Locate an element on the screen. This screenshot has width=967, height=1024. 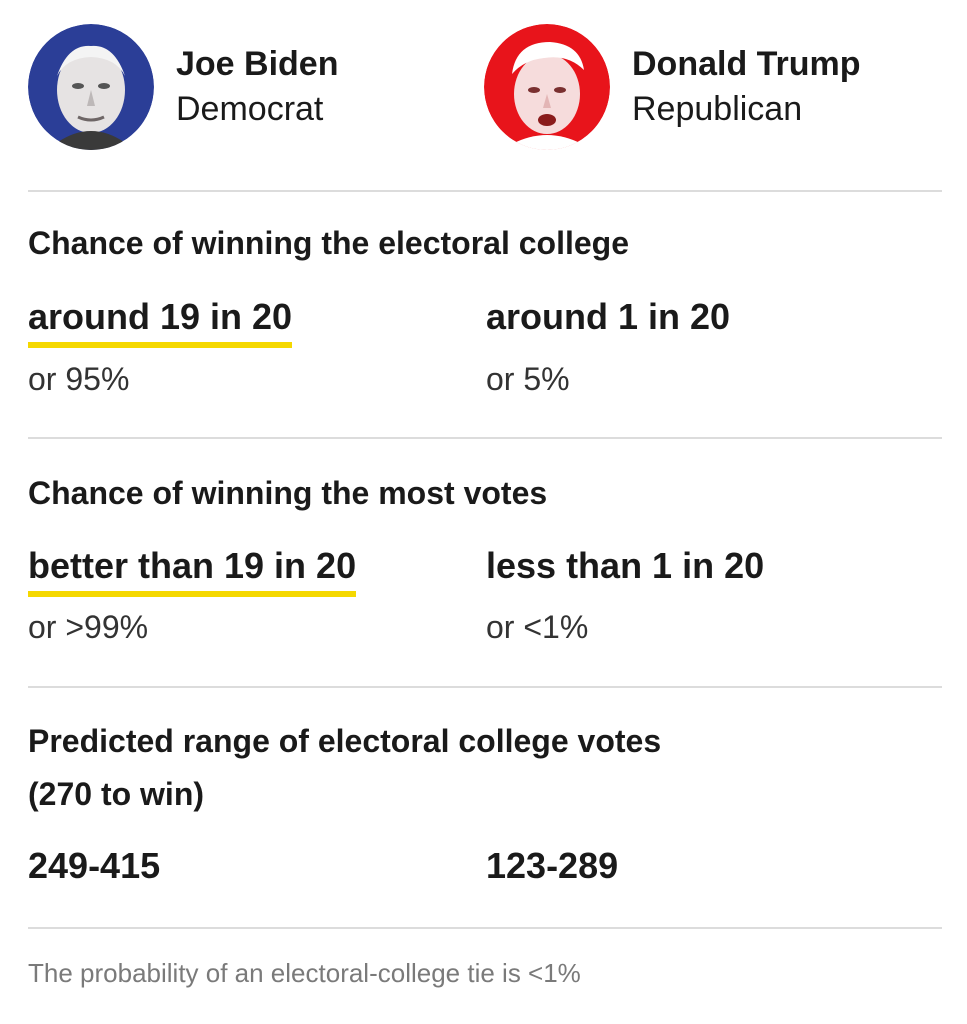
biden-avatar is located at coordinates (91, 87).